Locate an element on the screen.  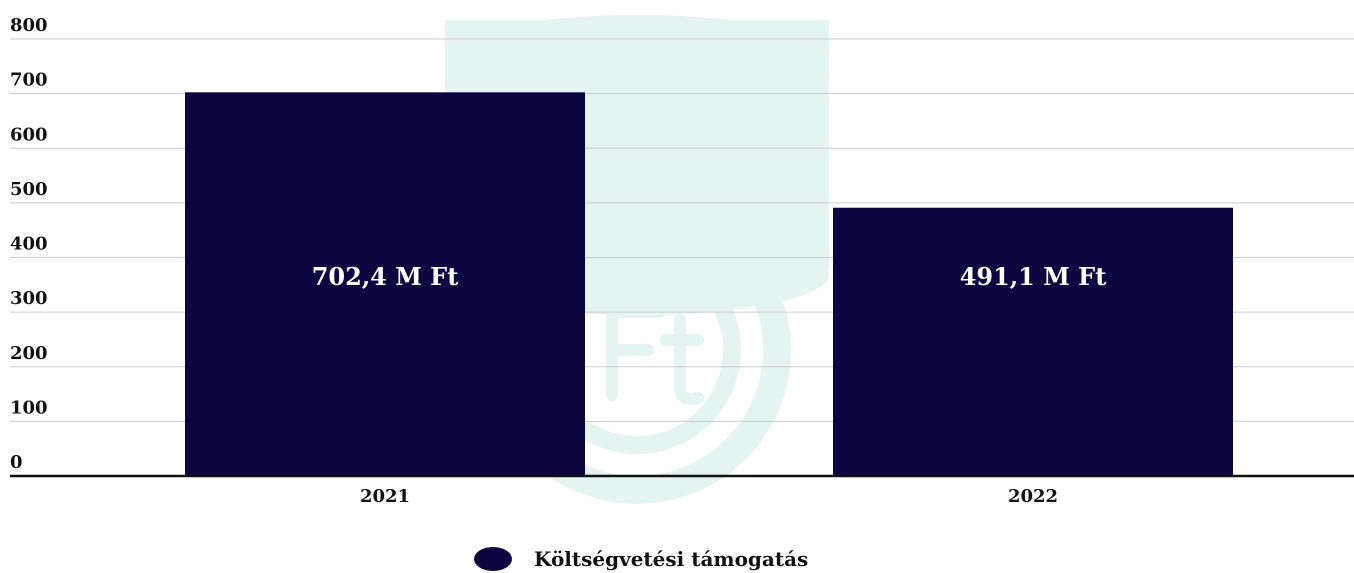
legend: Költségvetési támogatás is located at coordinates (641, 559).